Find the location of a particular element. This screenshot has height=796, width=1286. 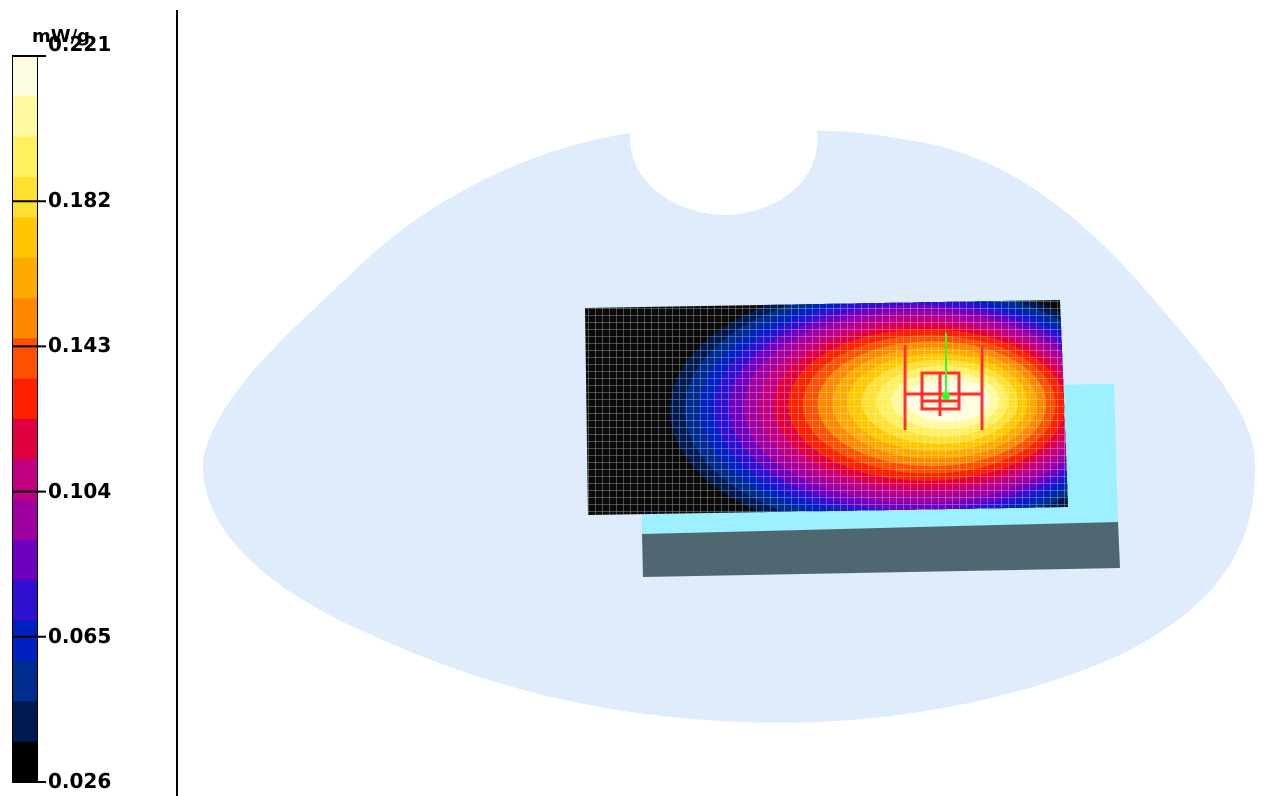

panel-separator is located at coordinates (177, 403).